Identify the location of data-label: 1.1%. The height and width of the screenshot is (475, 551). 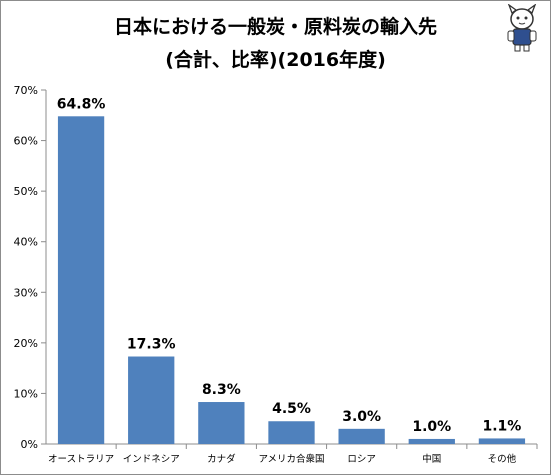
(502, 426).